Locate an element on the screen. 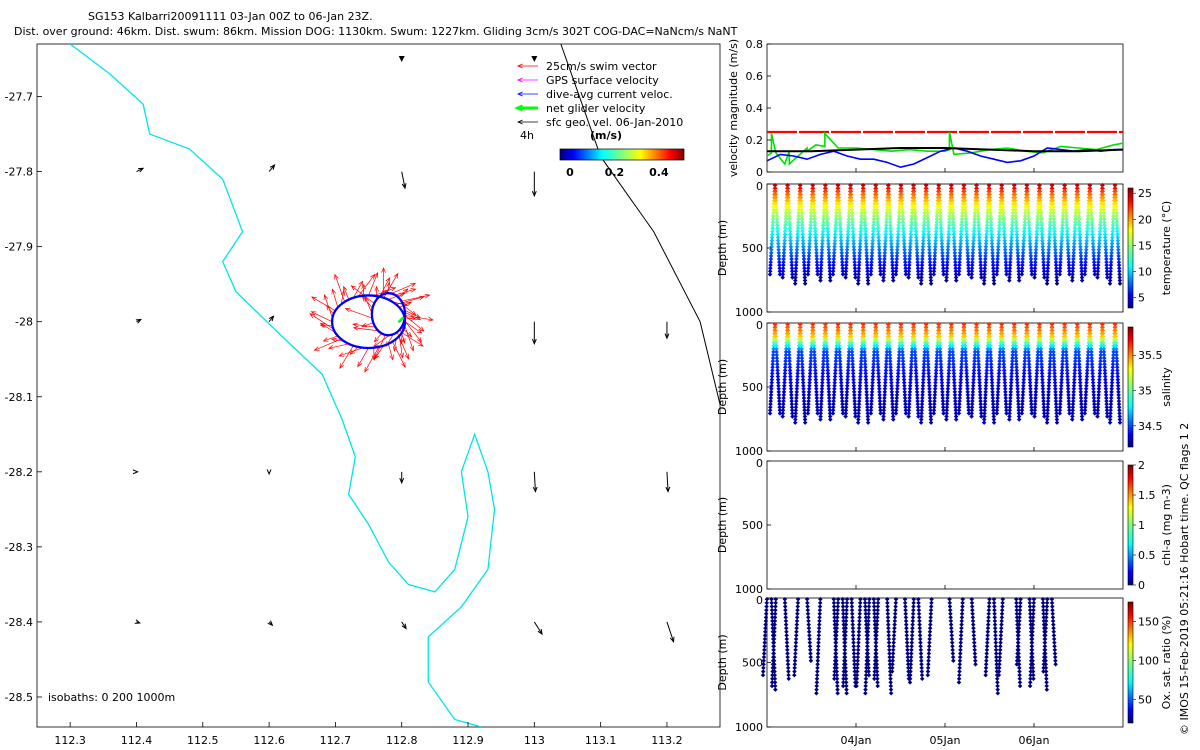 Image resolution: width=1200 pixels, height=750 pixels. colorbar-speed-tick-2: 0.4 is located at coordinates (659, 172).